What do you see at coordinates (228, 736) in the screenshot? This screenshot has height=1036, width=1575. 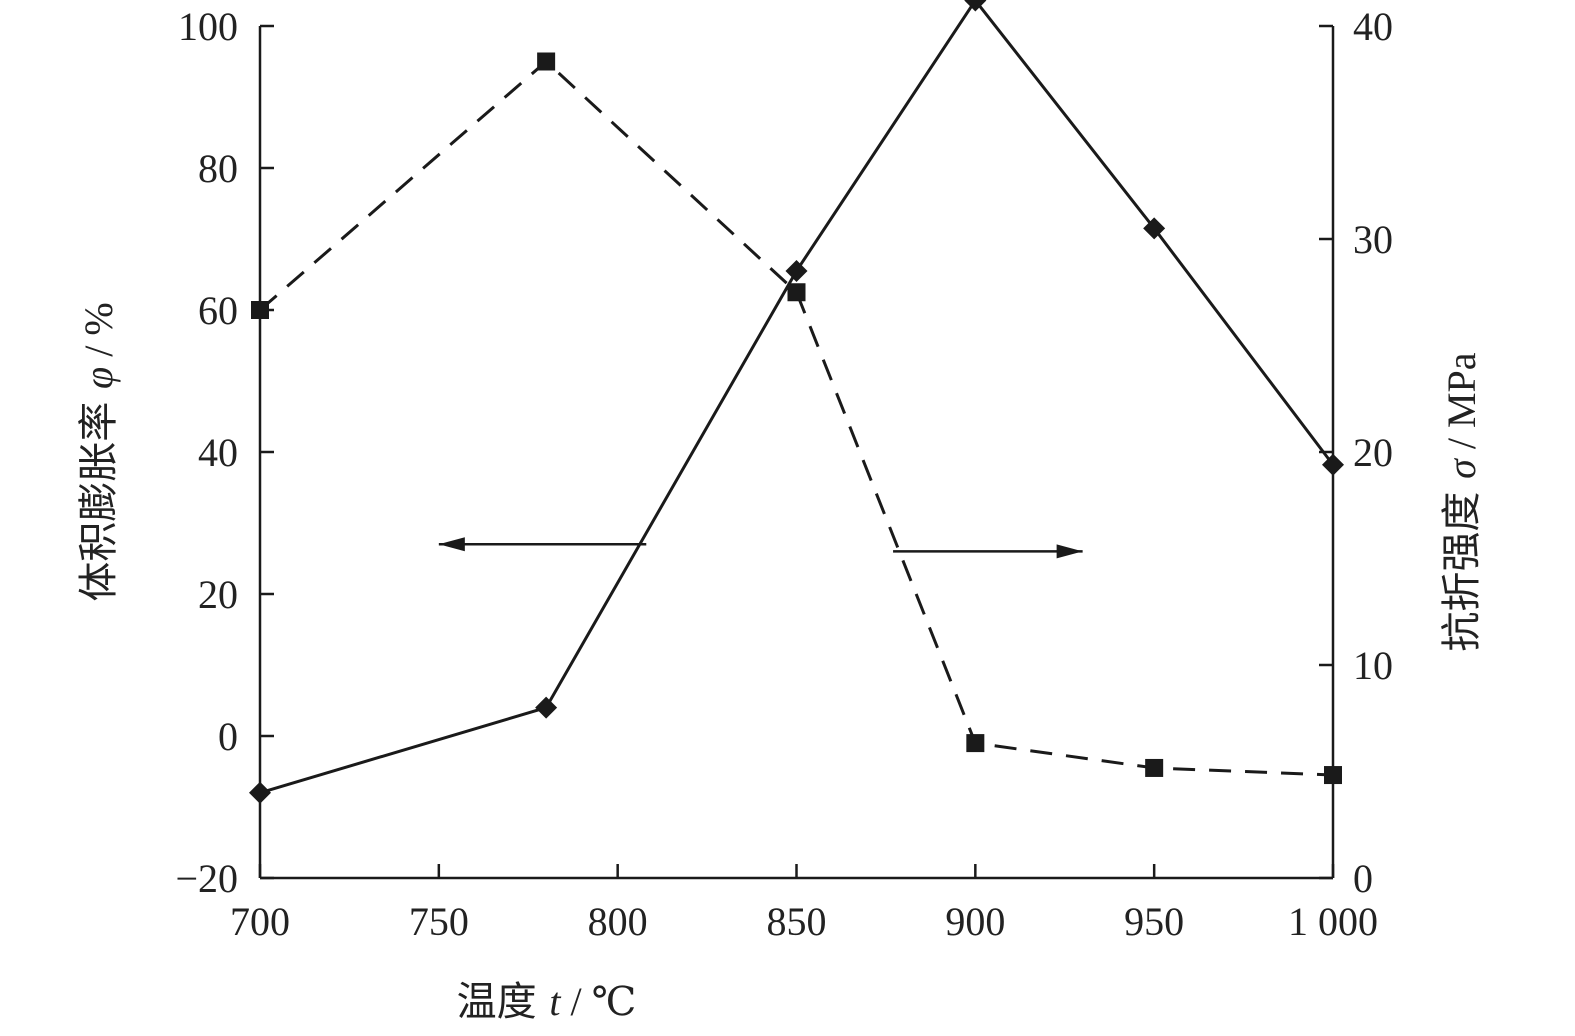 I see `left-y-tick-label: 0` at bounding box center [228, 736].